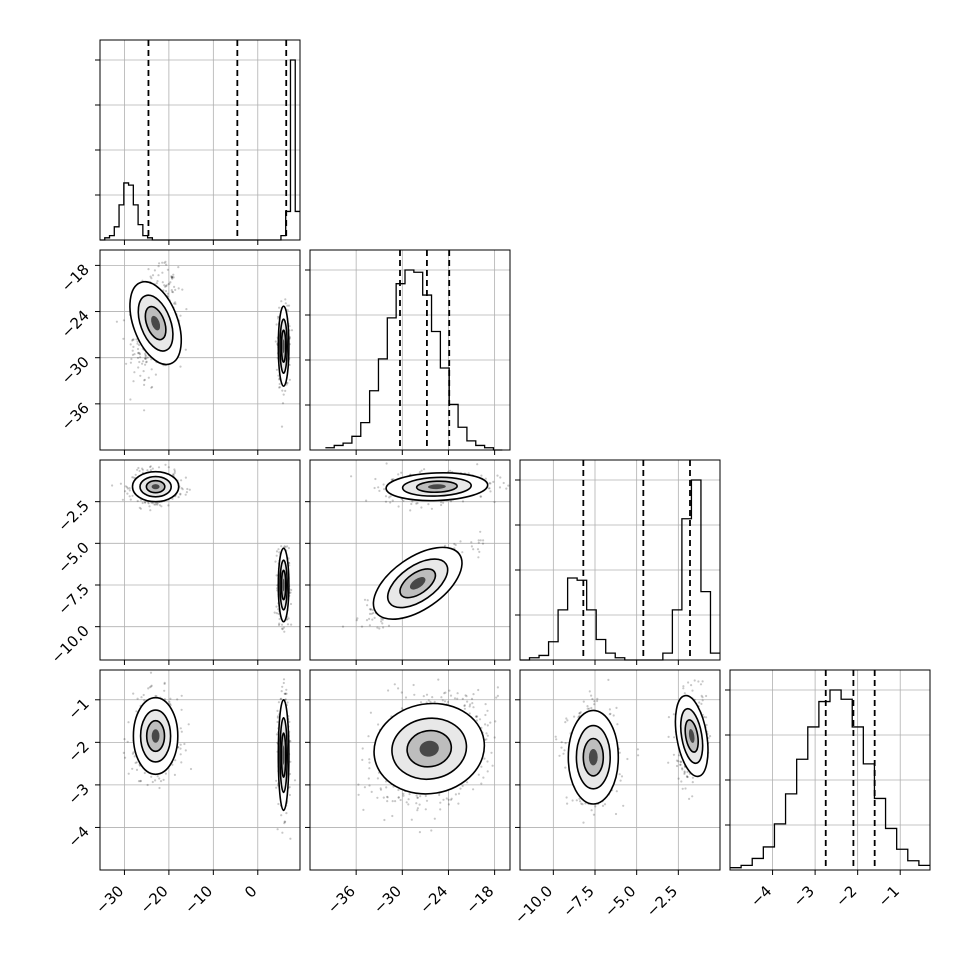 The width and height of the screenshot is (970, 970). Describe the element at coordinates (830, 779) in the screenshot. I see `histogram-step-line` at that location.